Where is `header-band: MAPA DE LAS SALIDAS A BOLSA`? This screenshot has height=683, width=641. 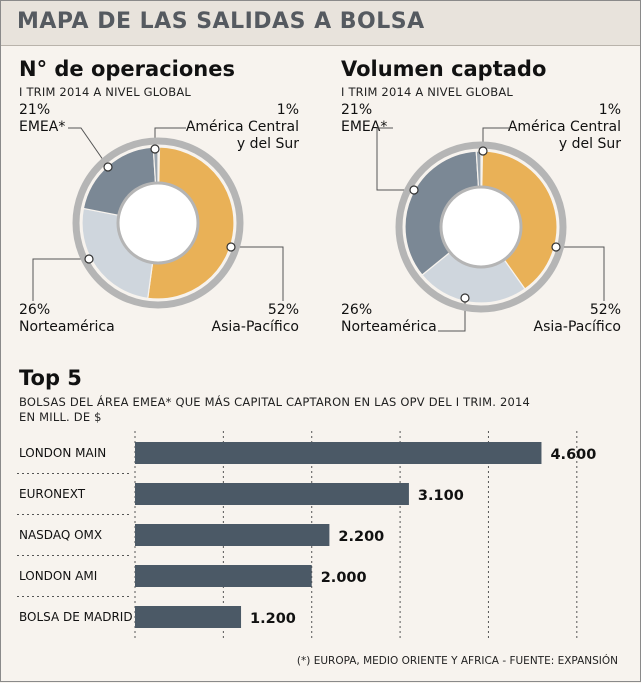
header-band: MAPA DE LAS SALIDAS A BOLSA is located at coordinates (320, 23).